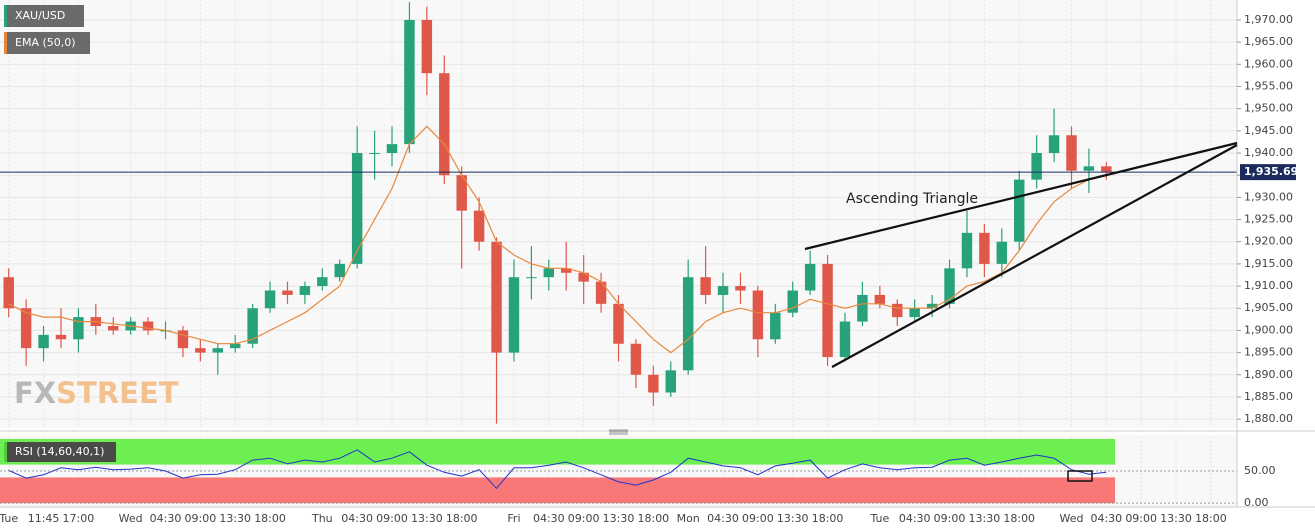 The image size is (1315, 531). I want to click on y-tick-label: 1,925.00, so click(1268, 219).